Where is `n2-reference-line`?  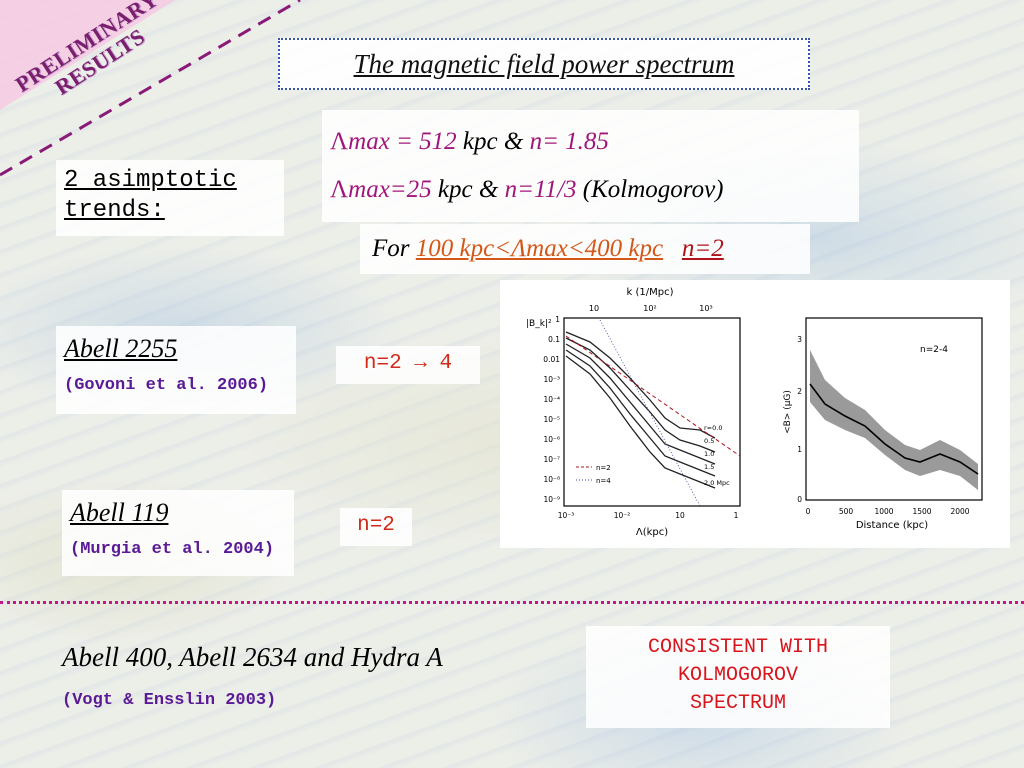
n2-reference-line is located at coordinates (653, 396).